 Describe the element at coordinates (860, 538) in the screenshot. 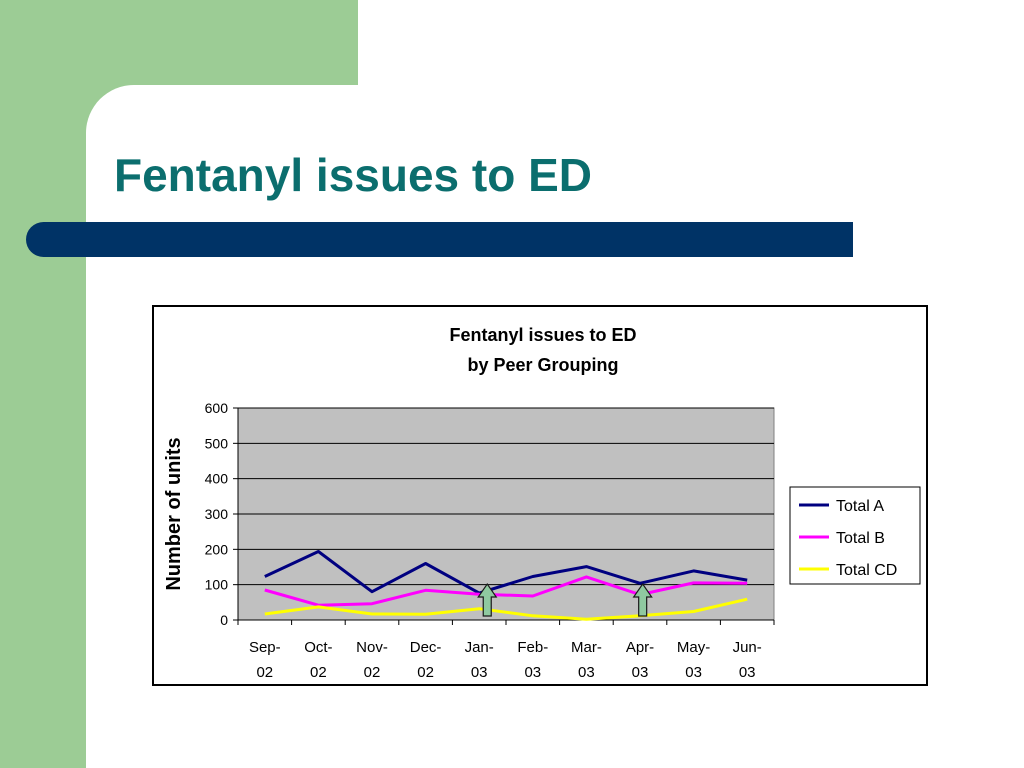

I see `legend-label-total-b: Total B` at that location.